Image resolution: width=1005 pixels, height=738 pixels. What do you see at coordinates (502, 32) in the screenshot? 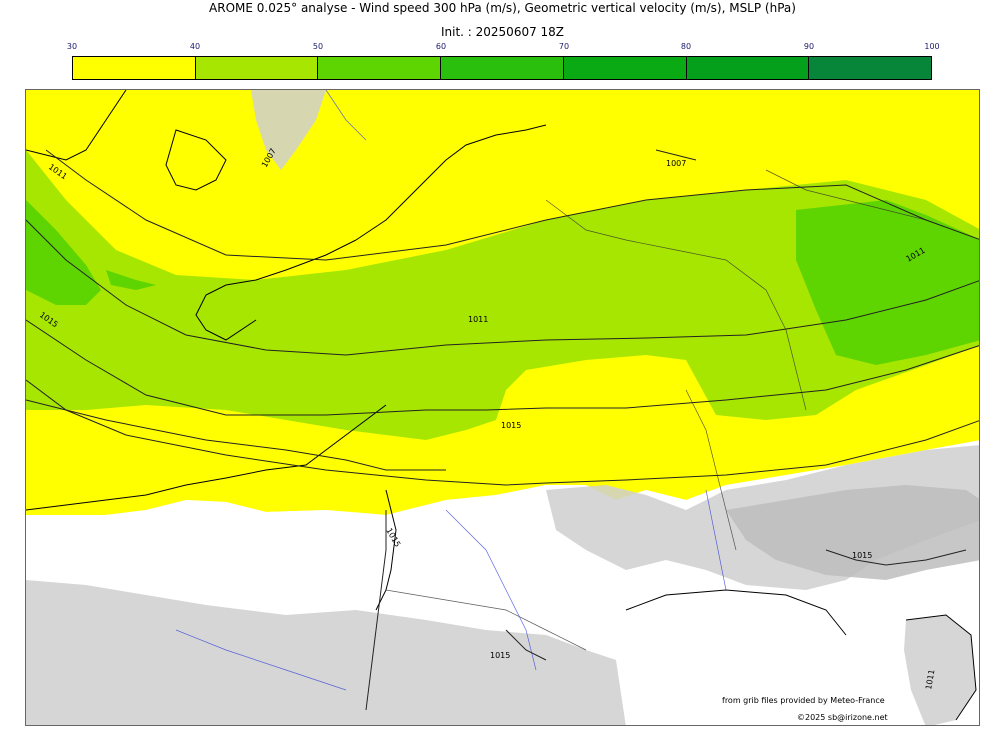
I see `init-time-label: Init. : 20250607 18Z` at bounding box center [502, 32].